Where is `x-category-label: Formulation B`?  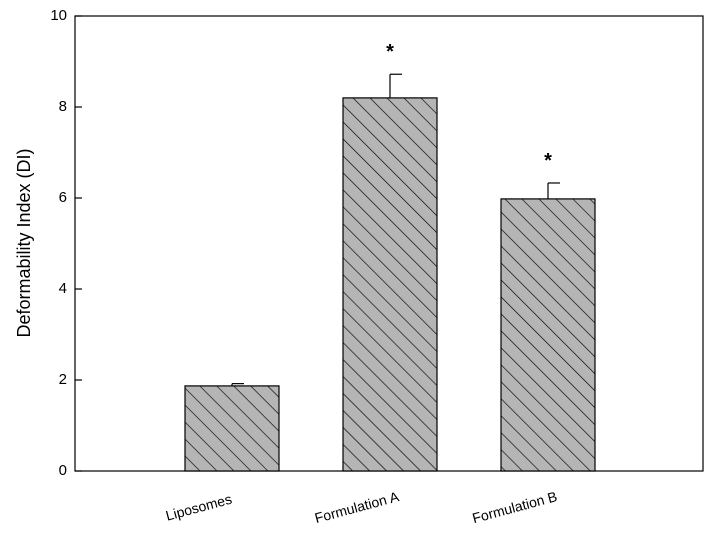 x-category-label: Formulation B is located at coordinates (515, 507).